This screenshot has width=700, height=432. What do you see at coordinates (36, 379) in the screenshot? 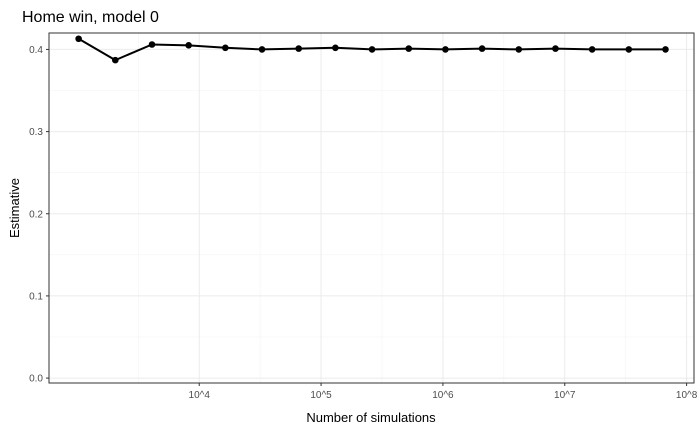
I see `y-tick-label: 0.0` at bounding box center [36, 379].